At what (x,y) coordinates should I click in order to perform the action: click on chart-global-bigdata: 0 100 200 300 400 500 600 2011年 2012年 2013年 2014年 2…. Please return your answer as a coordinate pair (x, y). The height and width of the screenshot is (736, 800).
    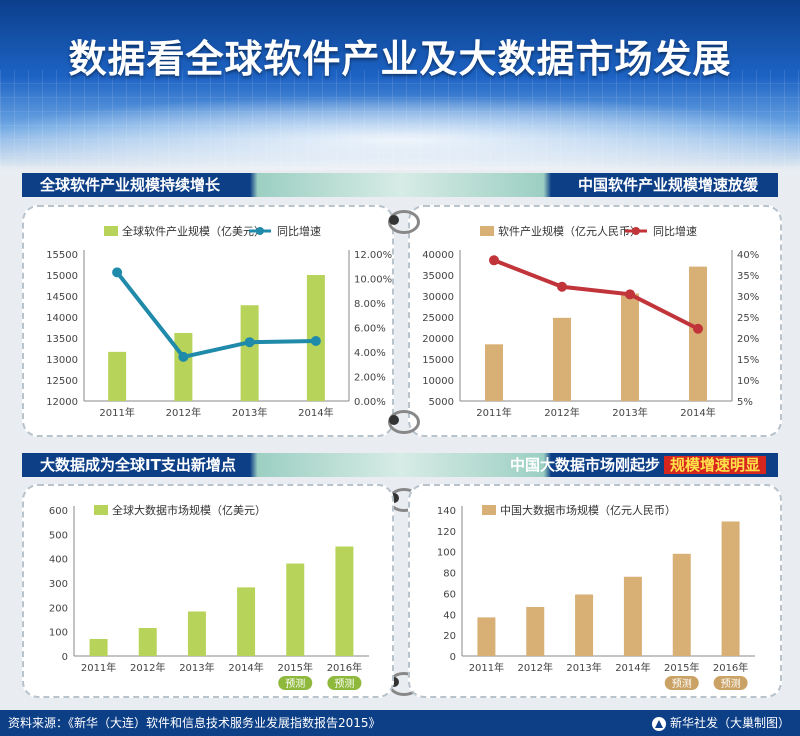
    Looking at the image, I should click on (209, 596).